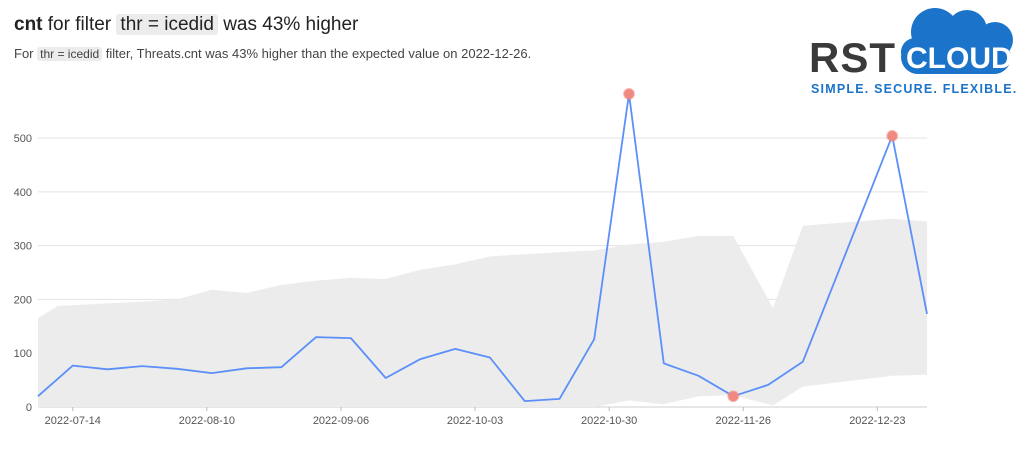 This screenshot has height=464, width=1024. Describe the element at coordinates (29, 408) in the screenshot. I see `y-tick-label: 0` at that location.